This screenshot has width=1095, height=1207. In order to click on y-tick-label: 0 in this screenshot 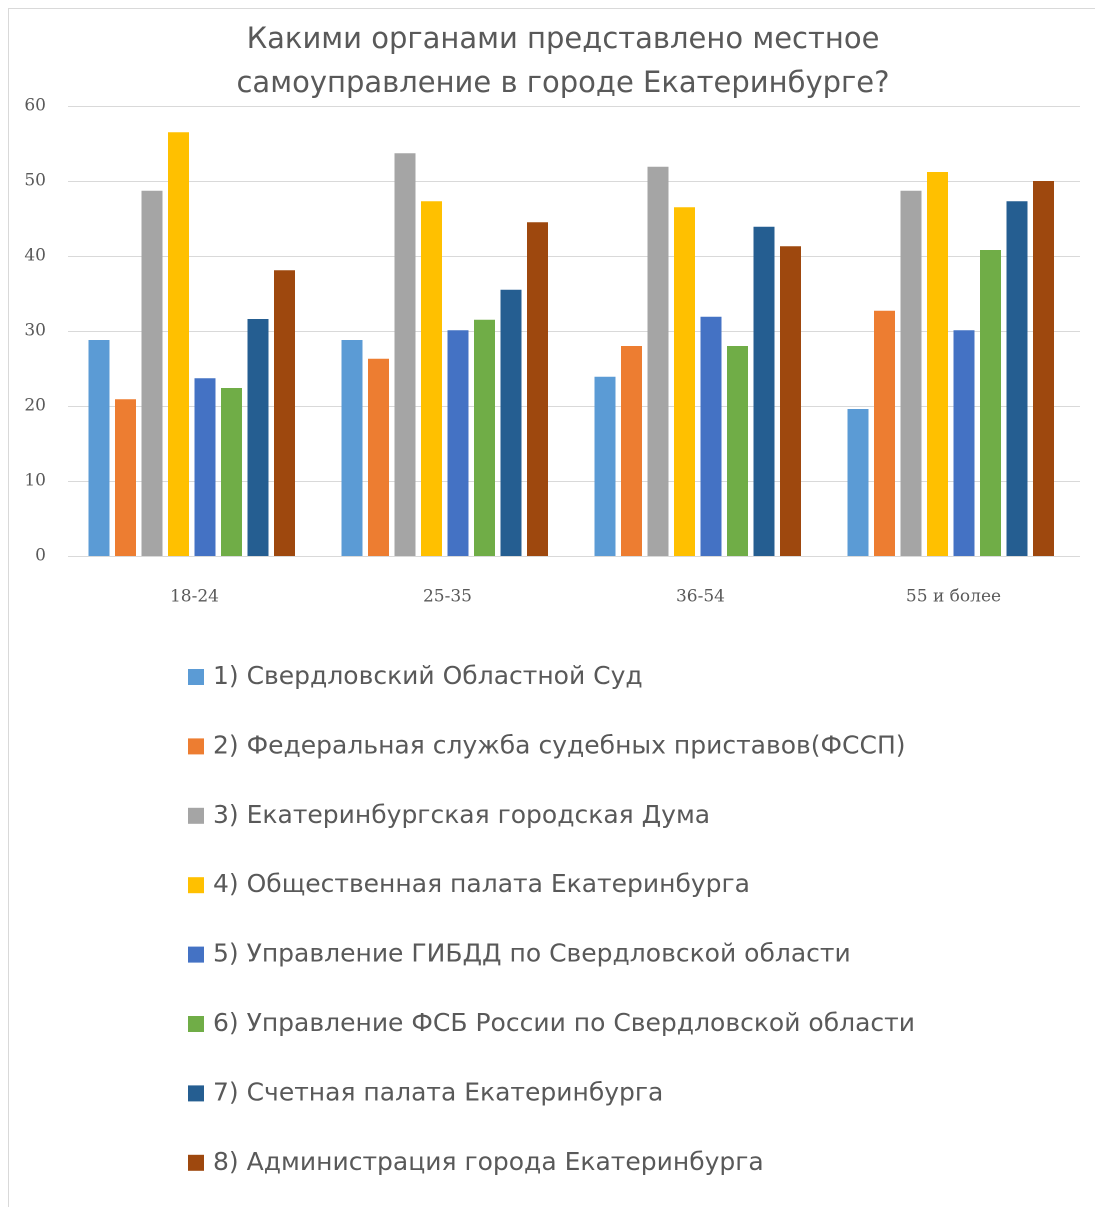, I will do `click(40, 556)`.